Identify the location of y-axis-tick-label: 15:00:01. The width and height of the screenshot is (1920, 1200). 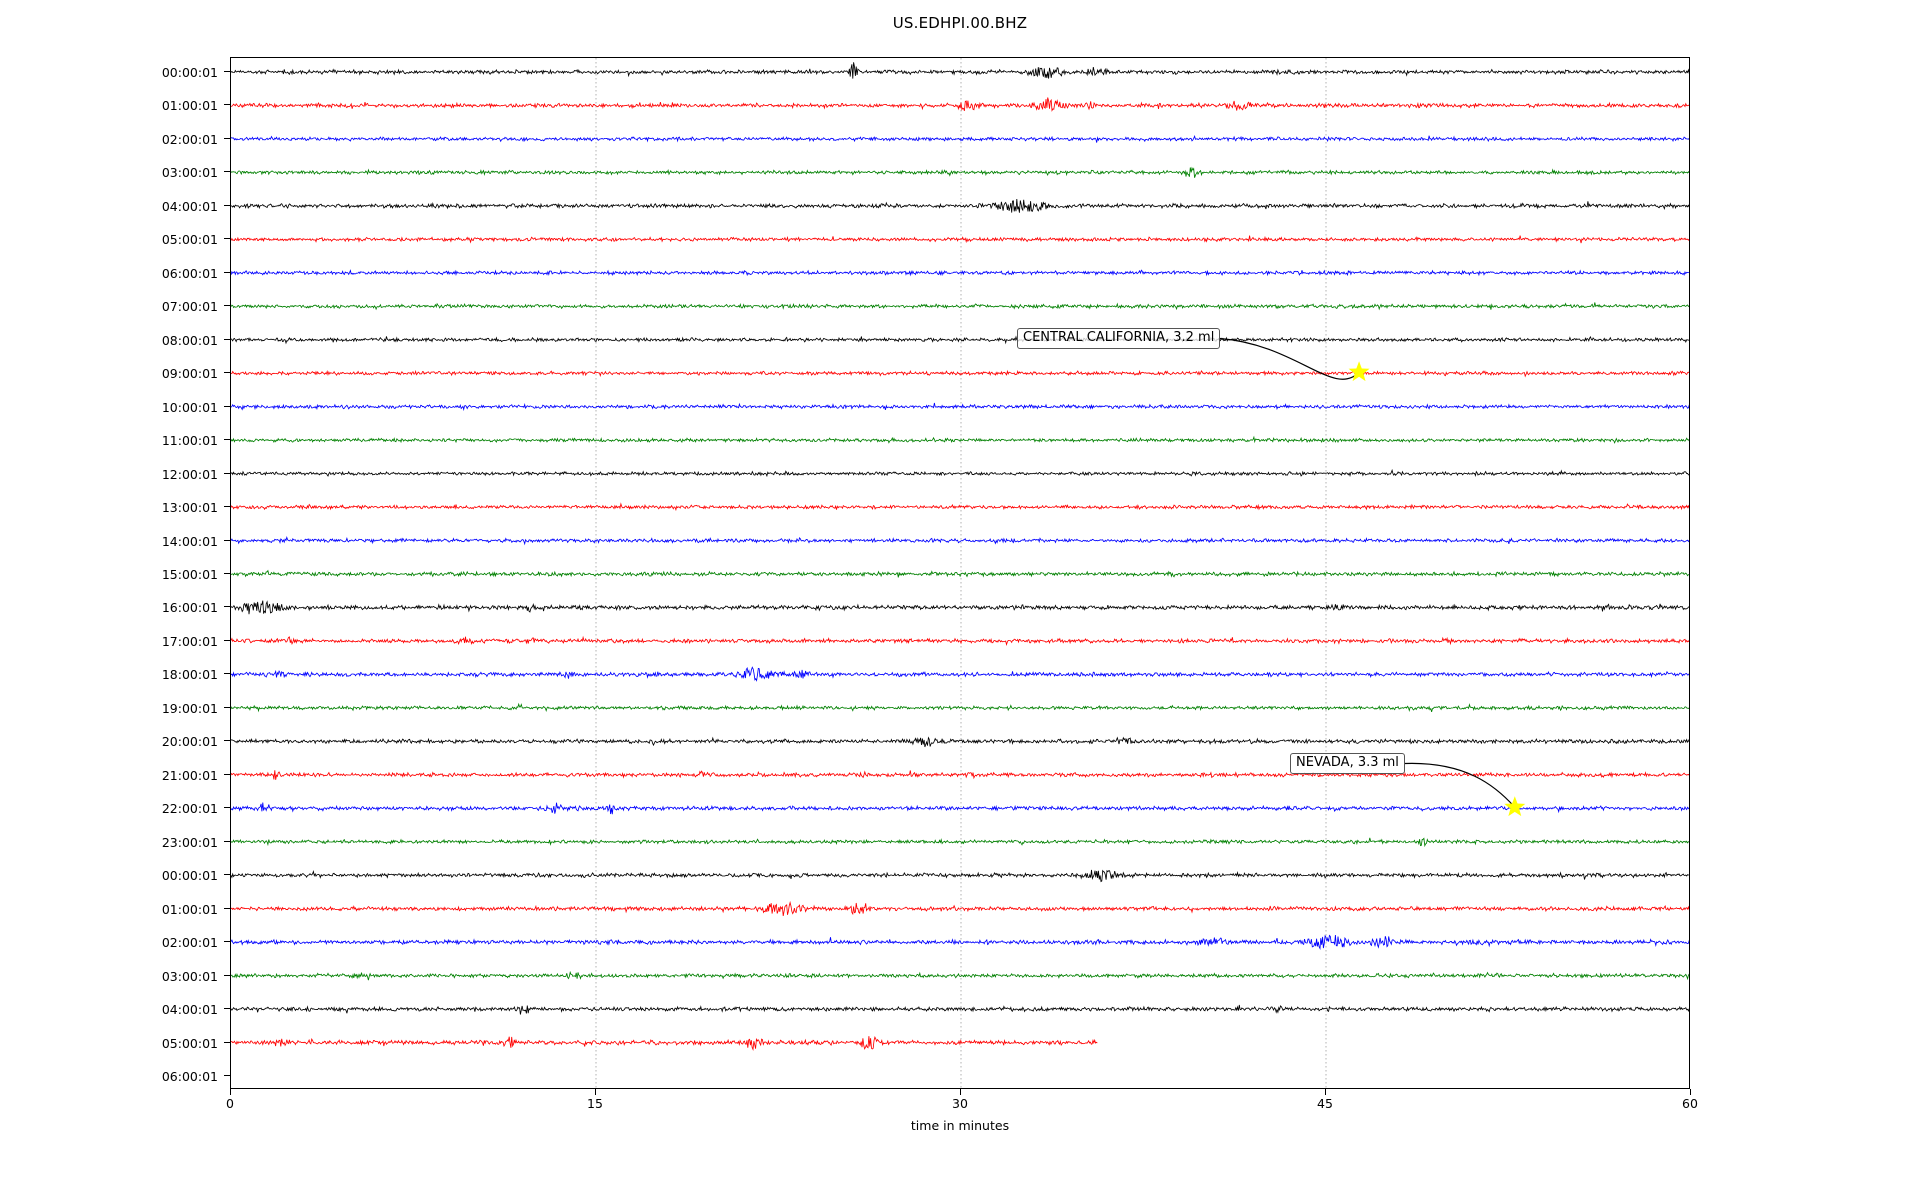
(189, 574).